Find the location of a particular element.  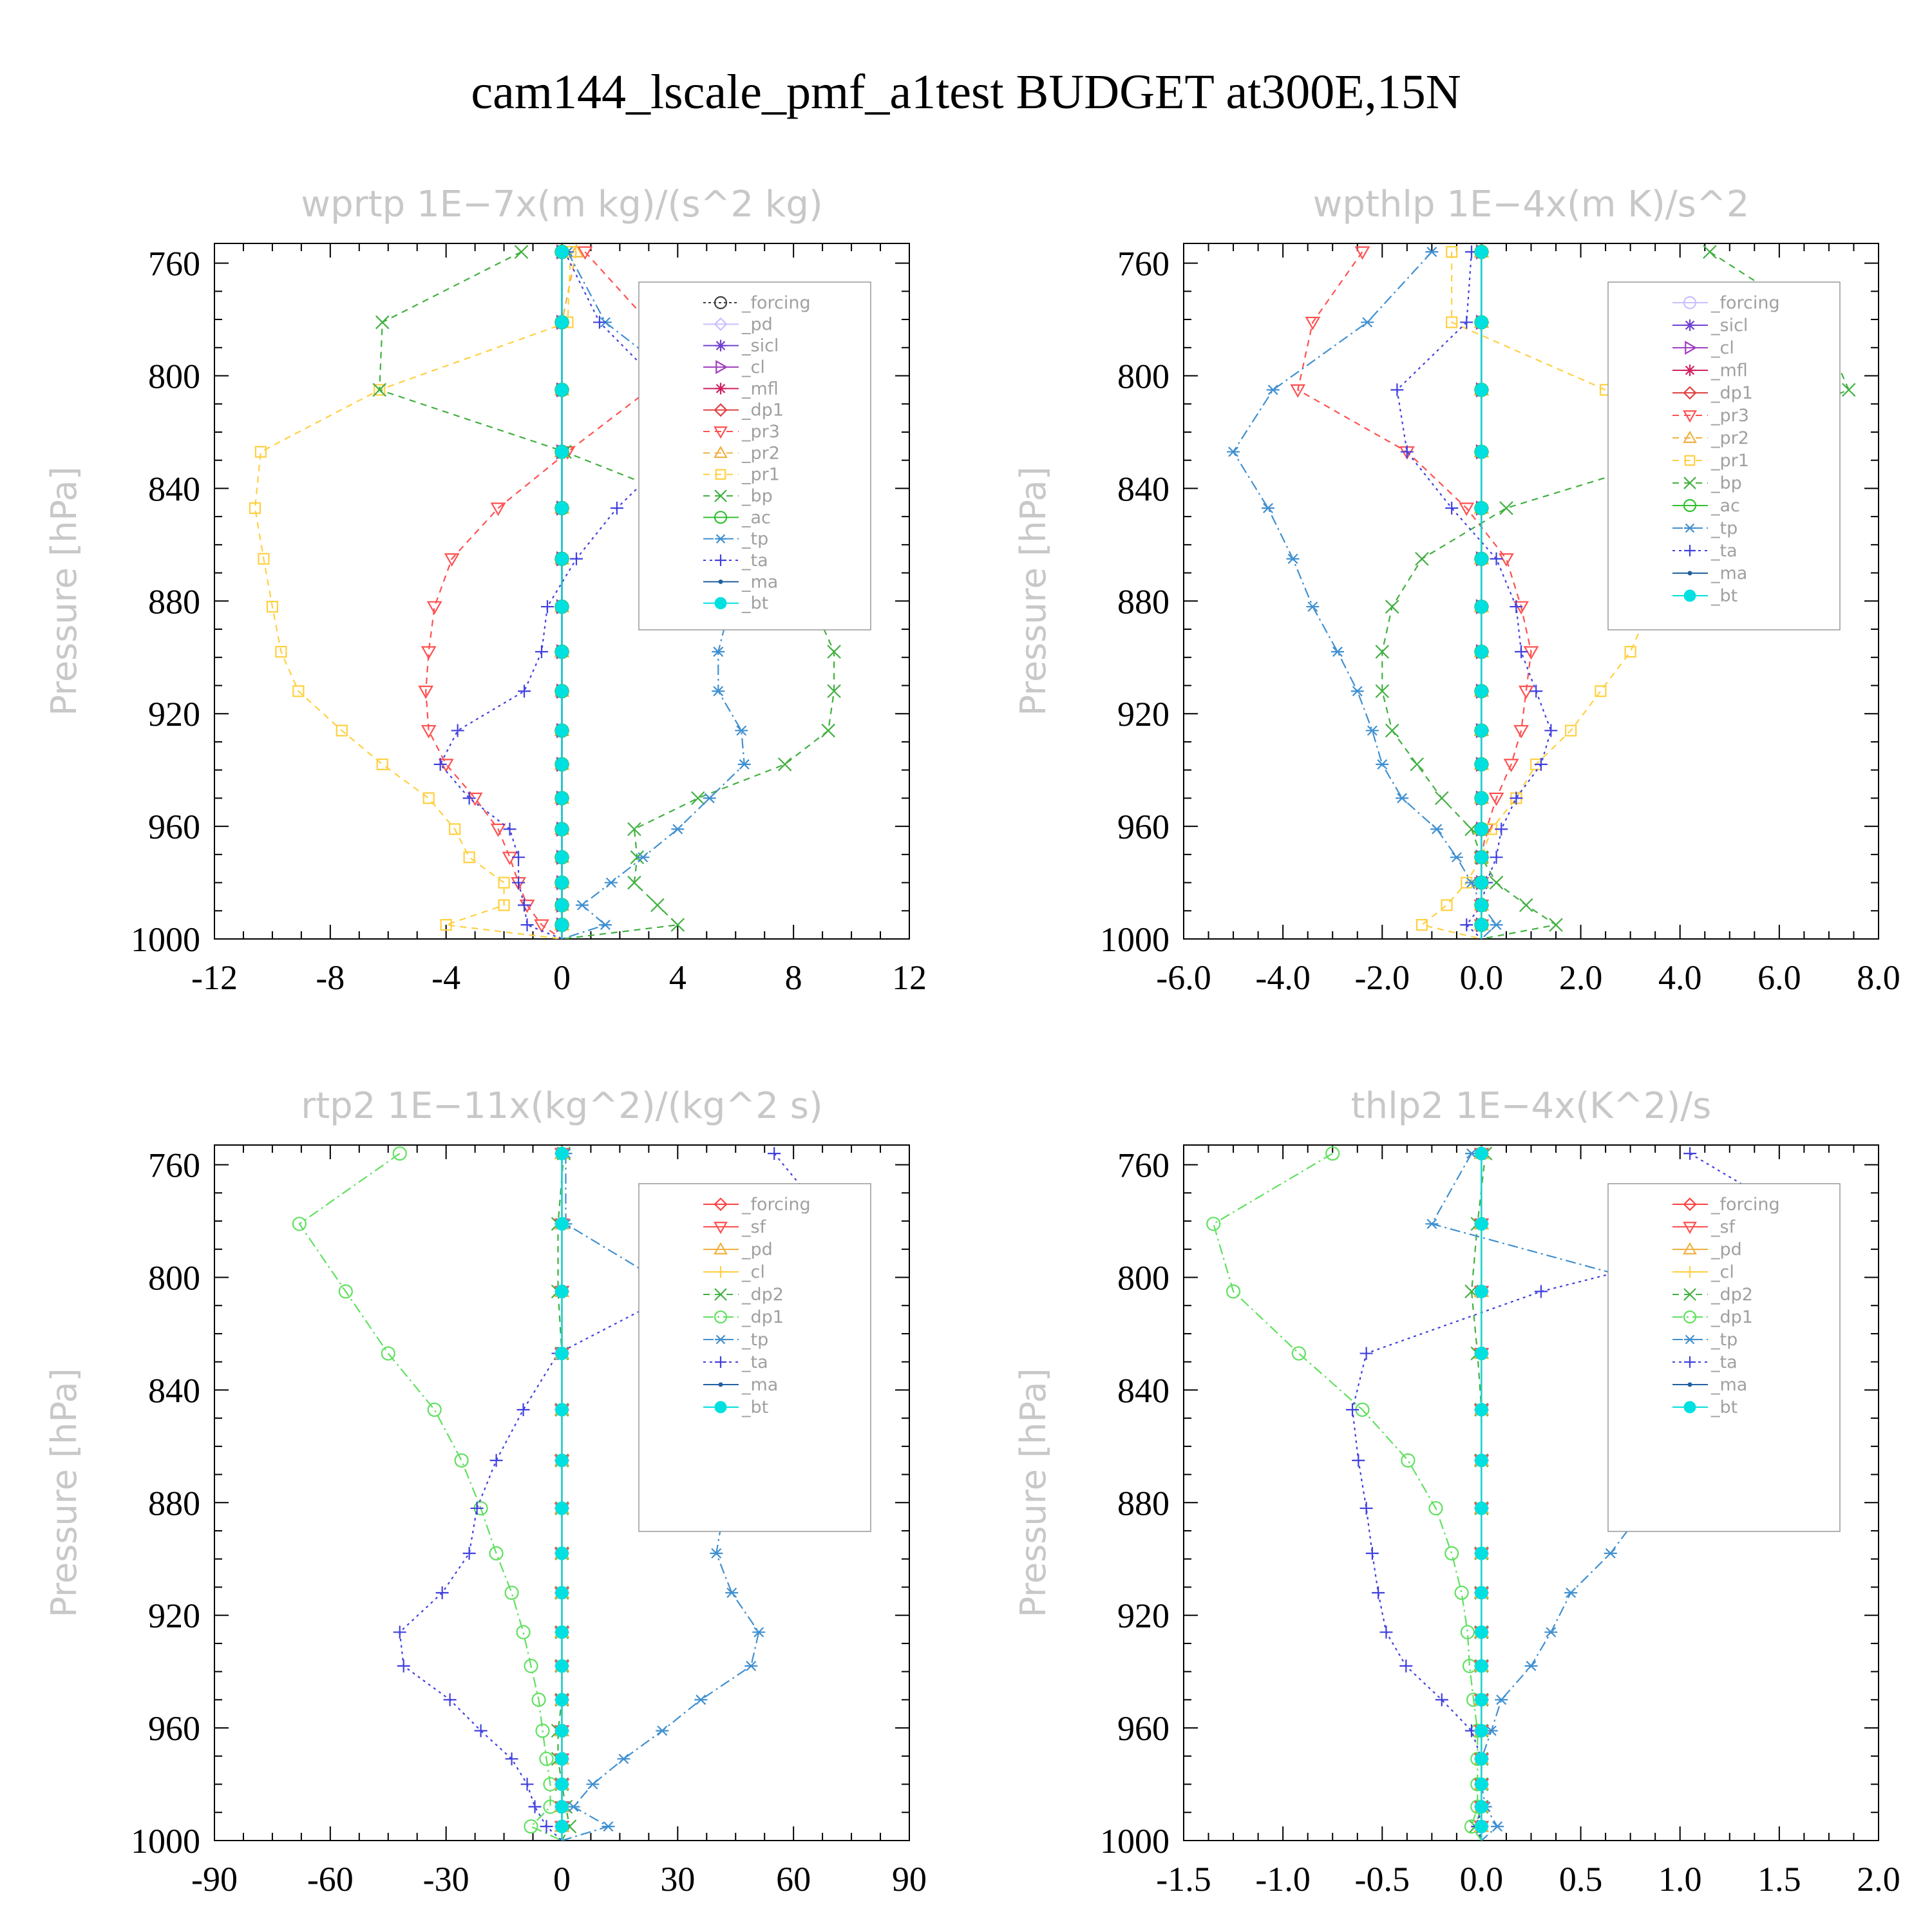

y-tick-label: 760 is located at coordinates (1143, 1165).